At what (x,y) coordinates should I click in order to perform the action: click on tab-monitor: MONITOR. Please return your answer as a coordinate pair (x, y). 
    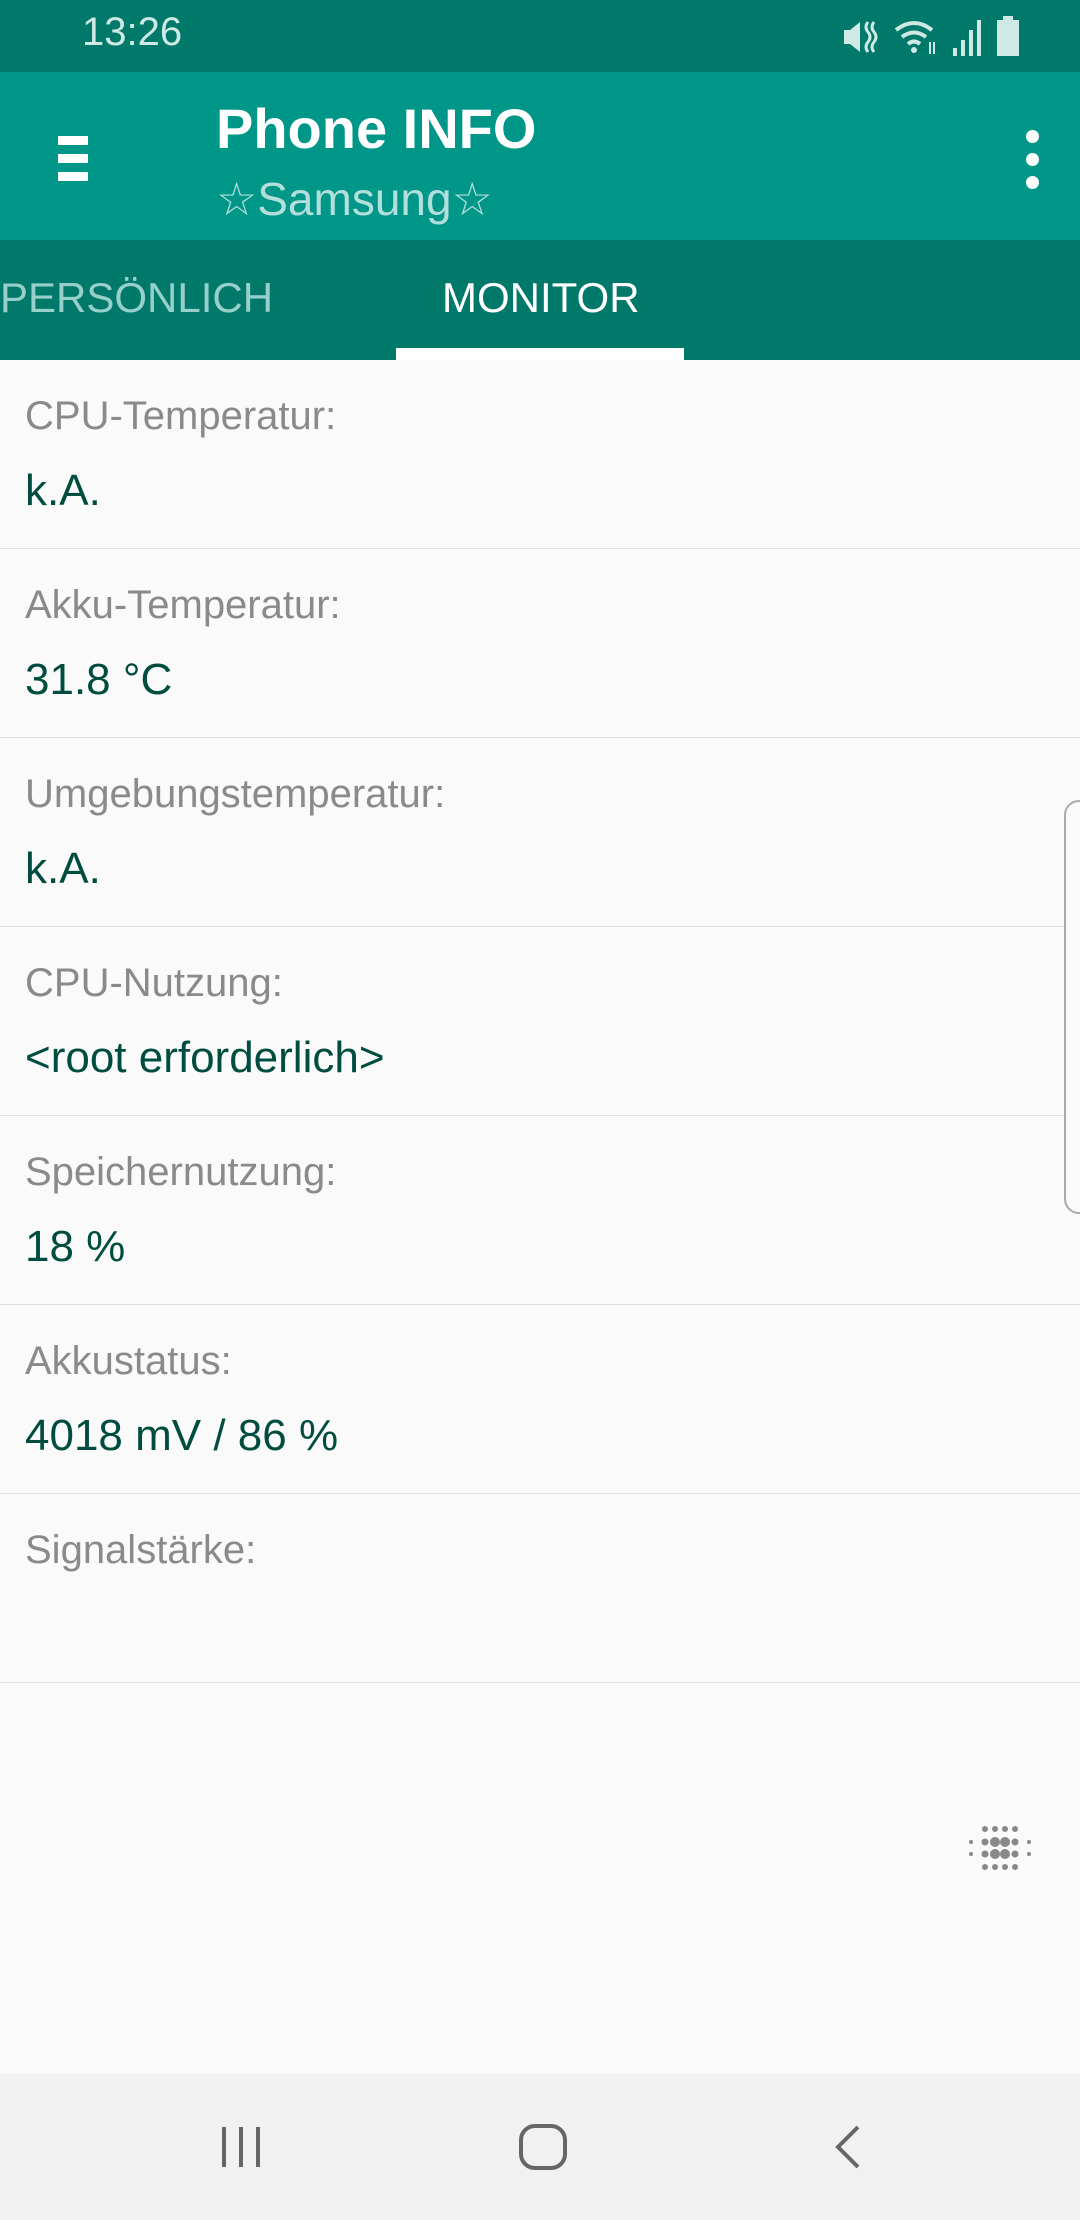
    Looking at the image, I should click on (541, 297).